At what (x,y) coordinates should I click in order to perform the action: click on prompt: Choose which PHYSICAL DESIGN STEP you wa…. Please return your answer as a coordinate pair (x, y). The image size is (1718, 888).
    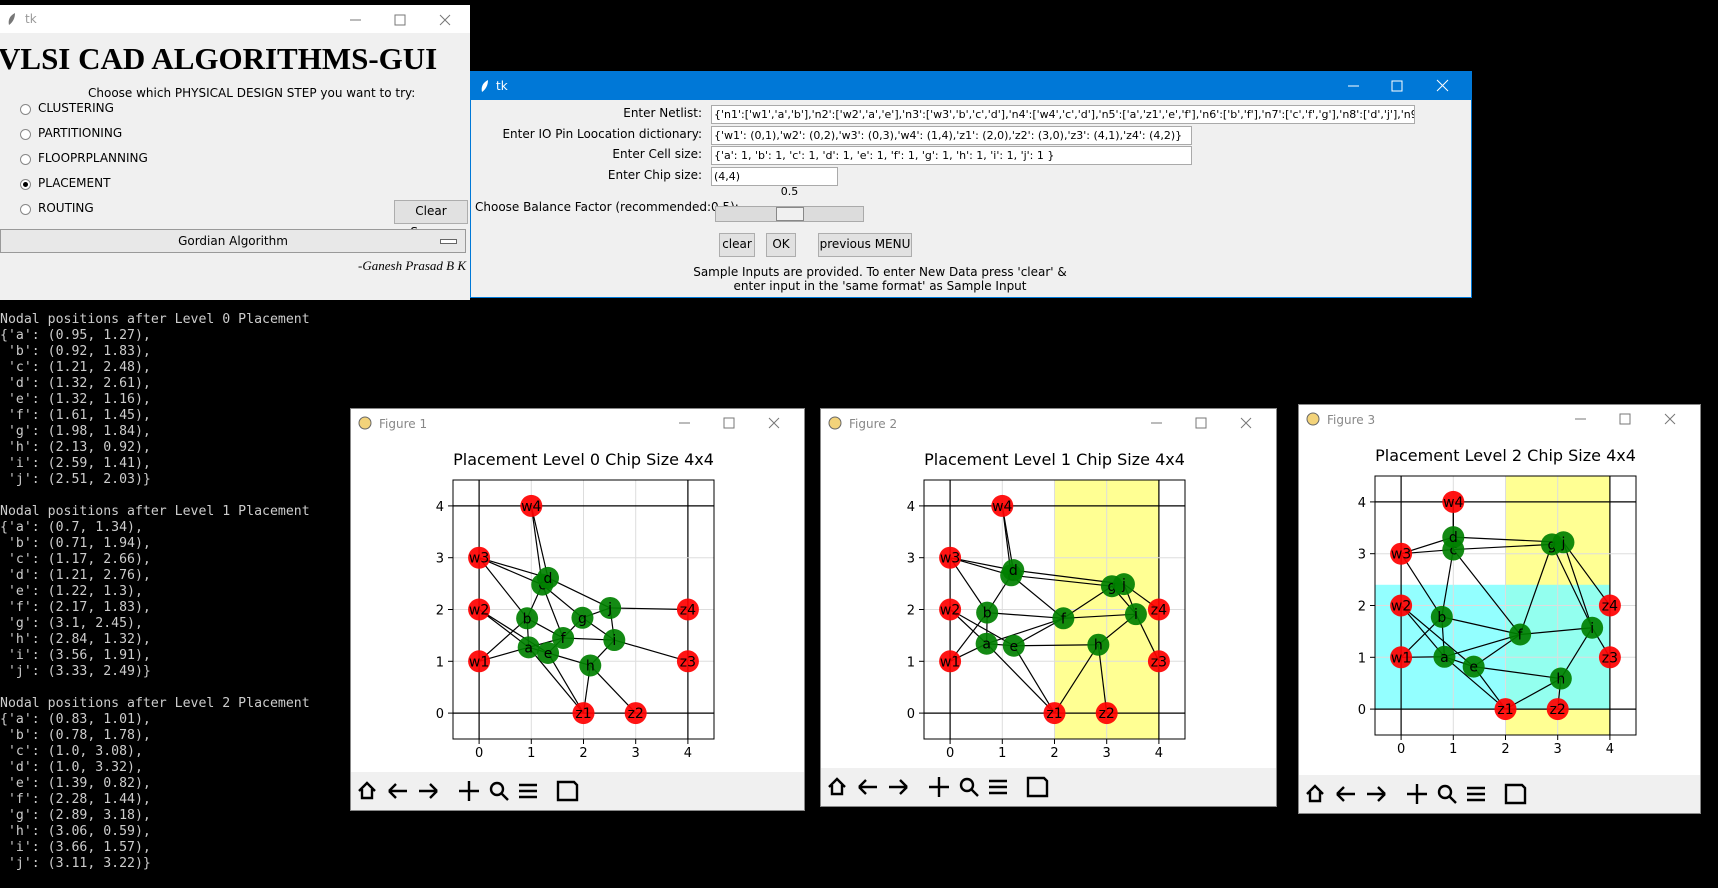
    Looking at the image, I should click on (252, 93).